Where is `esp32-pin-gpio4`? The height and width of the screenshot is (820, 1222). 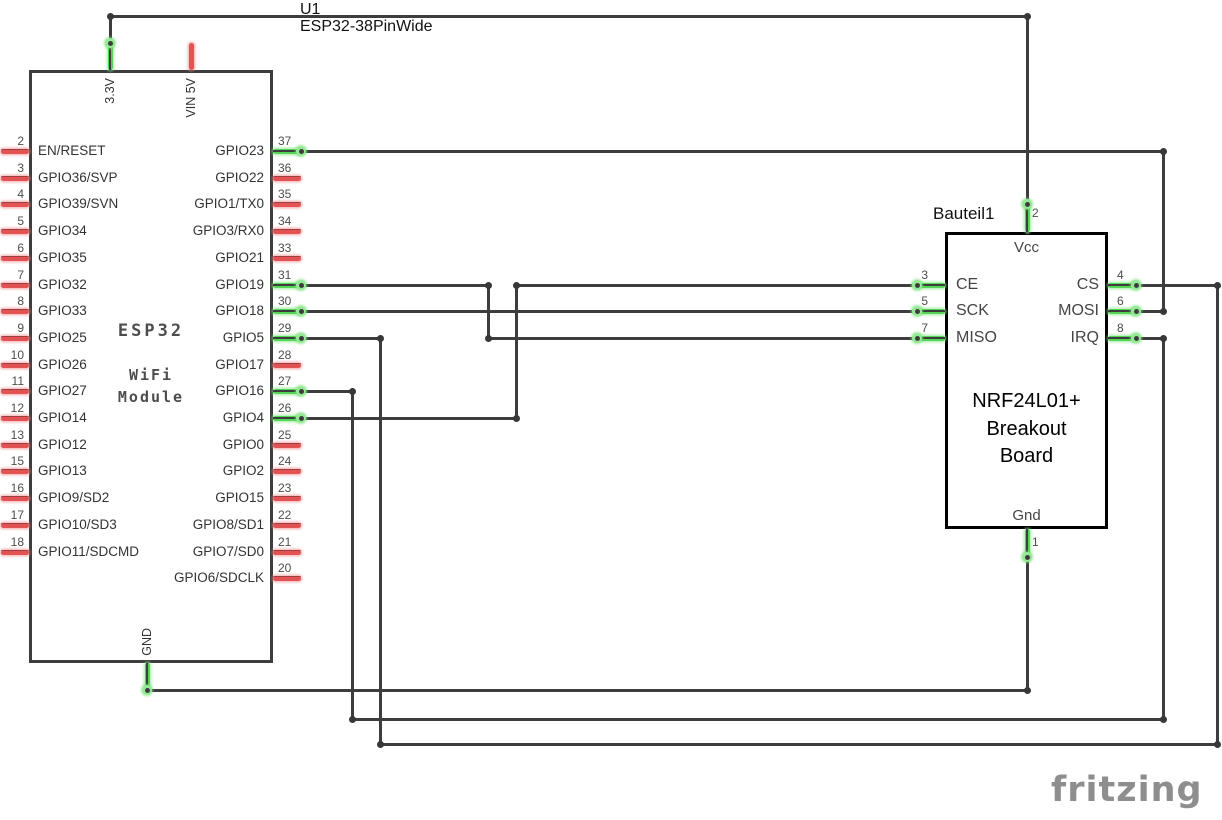
esp32-pin-gpio4 is located at coordinates (287, 418).